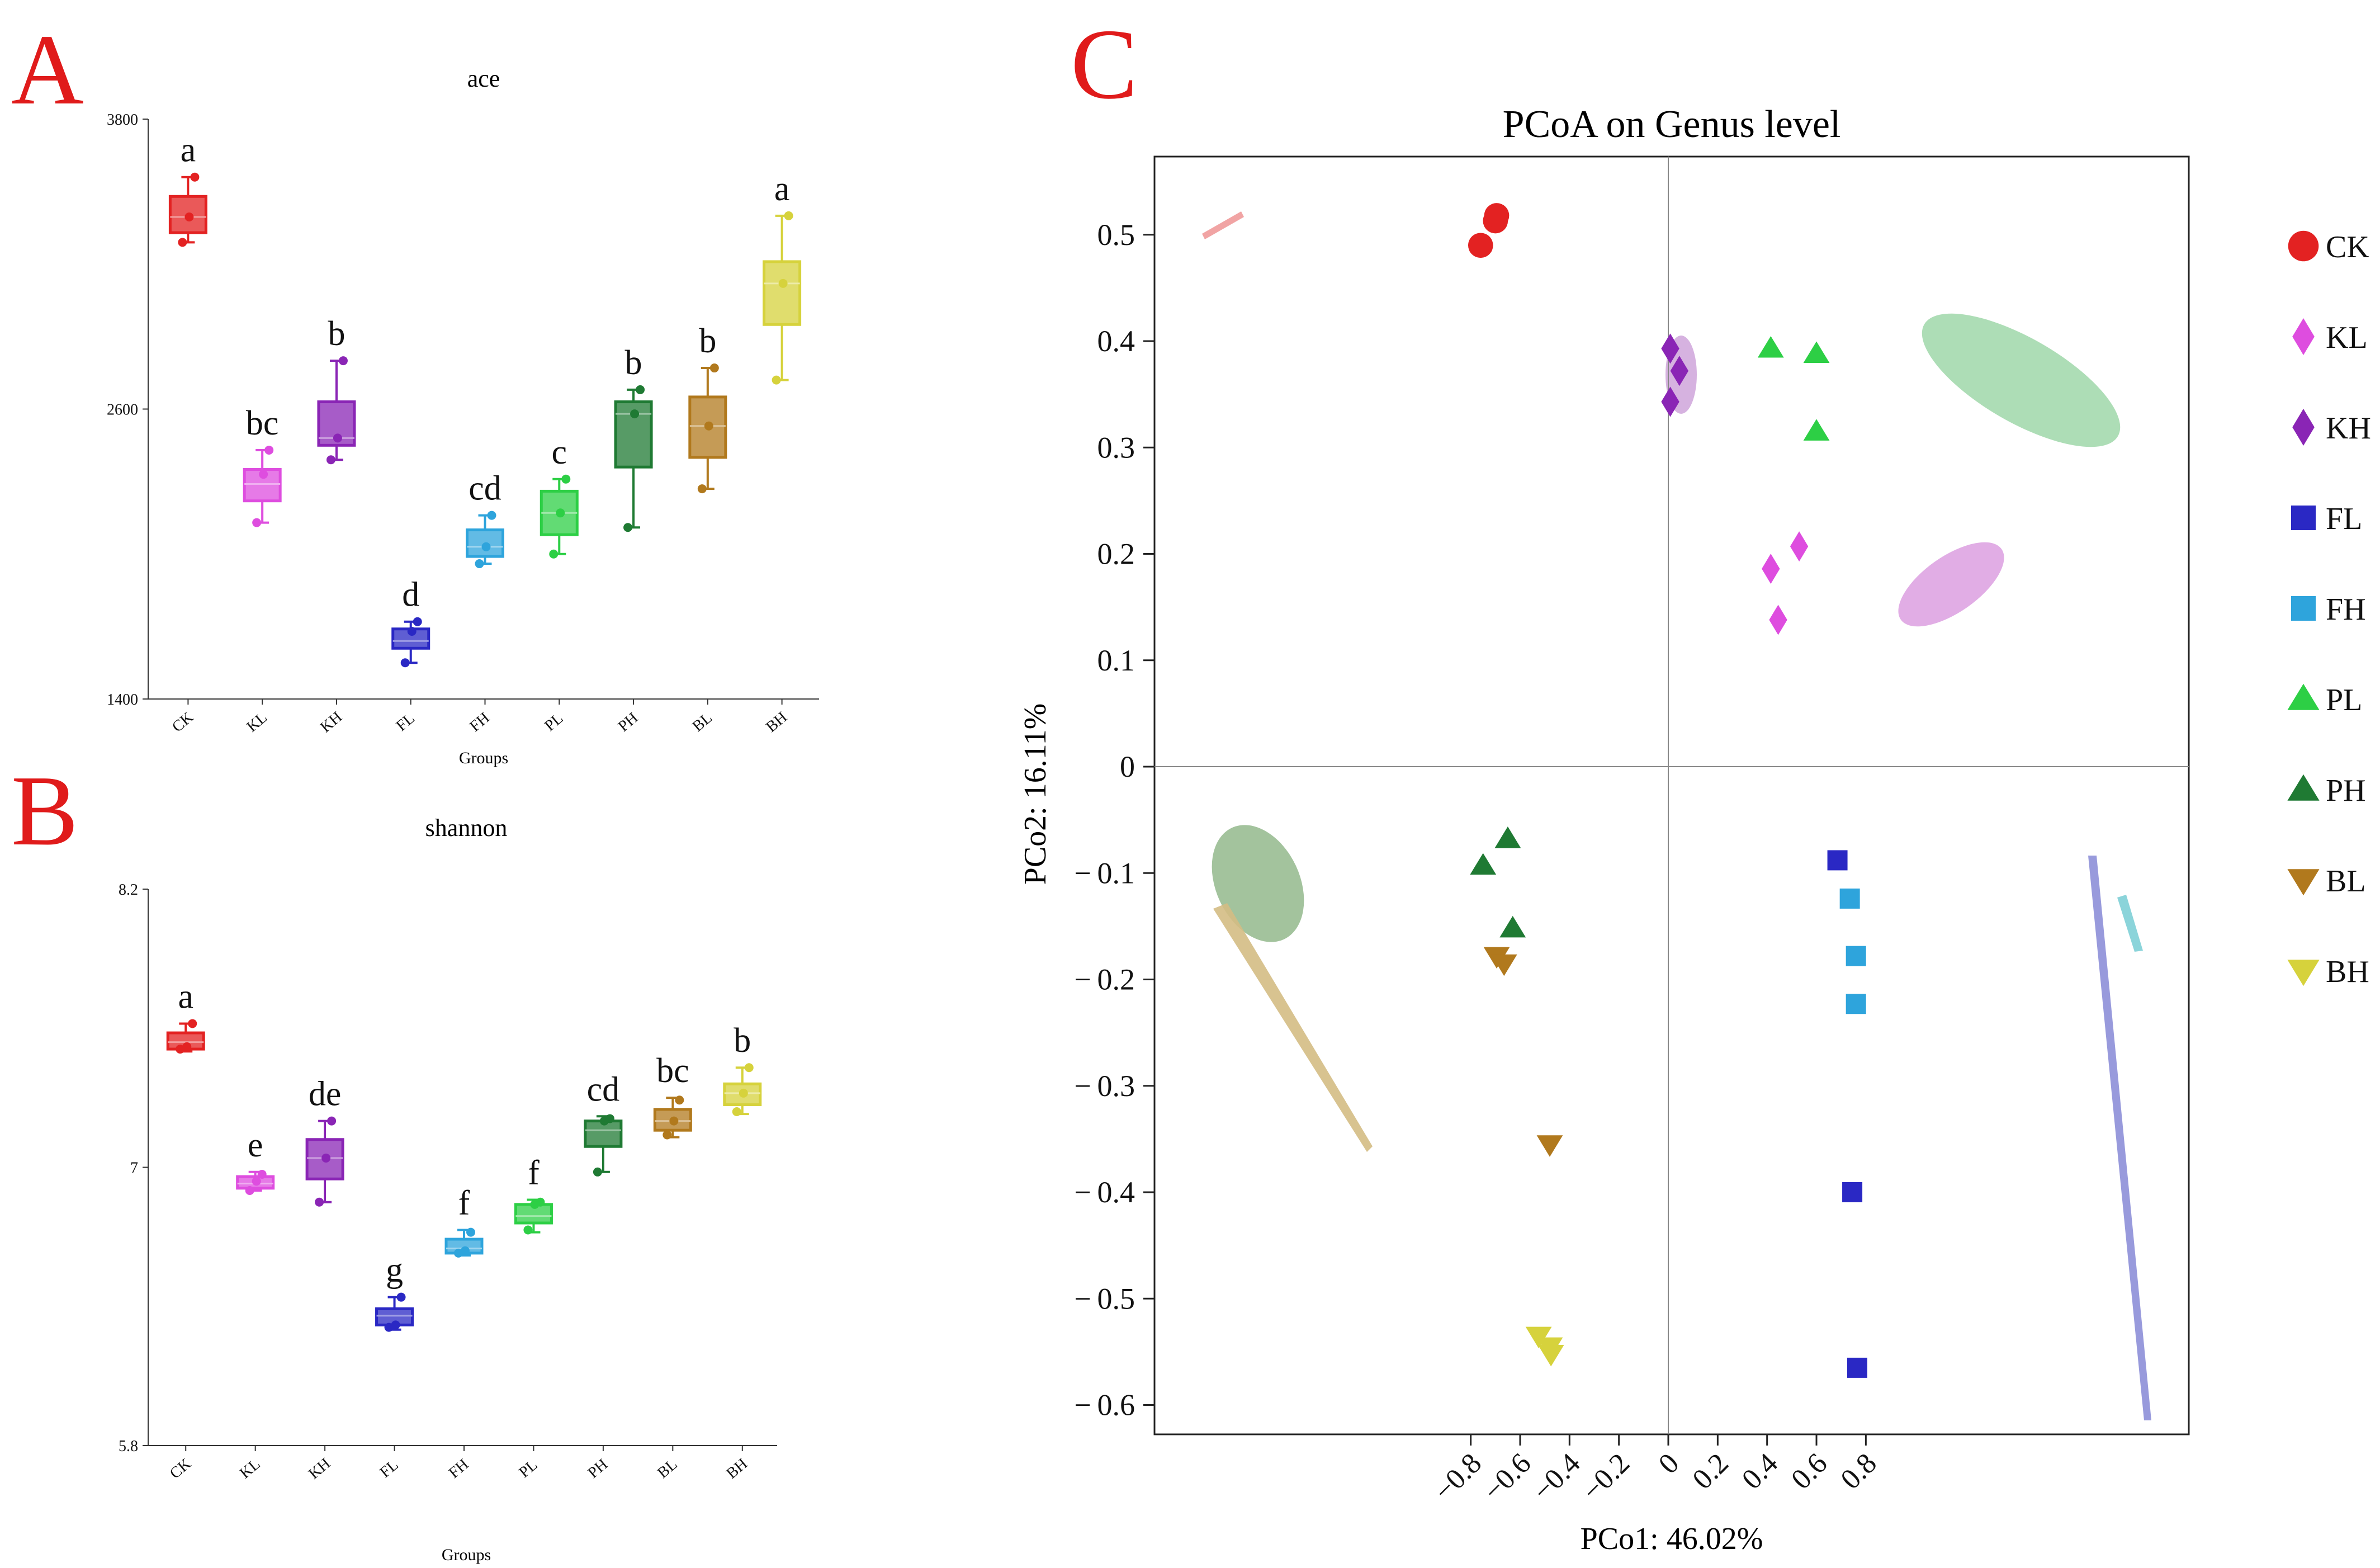  What do you see at coordinates (1550, 1356) in the screenshot?
I see `pcoa-point-bh` at bounding box center [1550, 1356].